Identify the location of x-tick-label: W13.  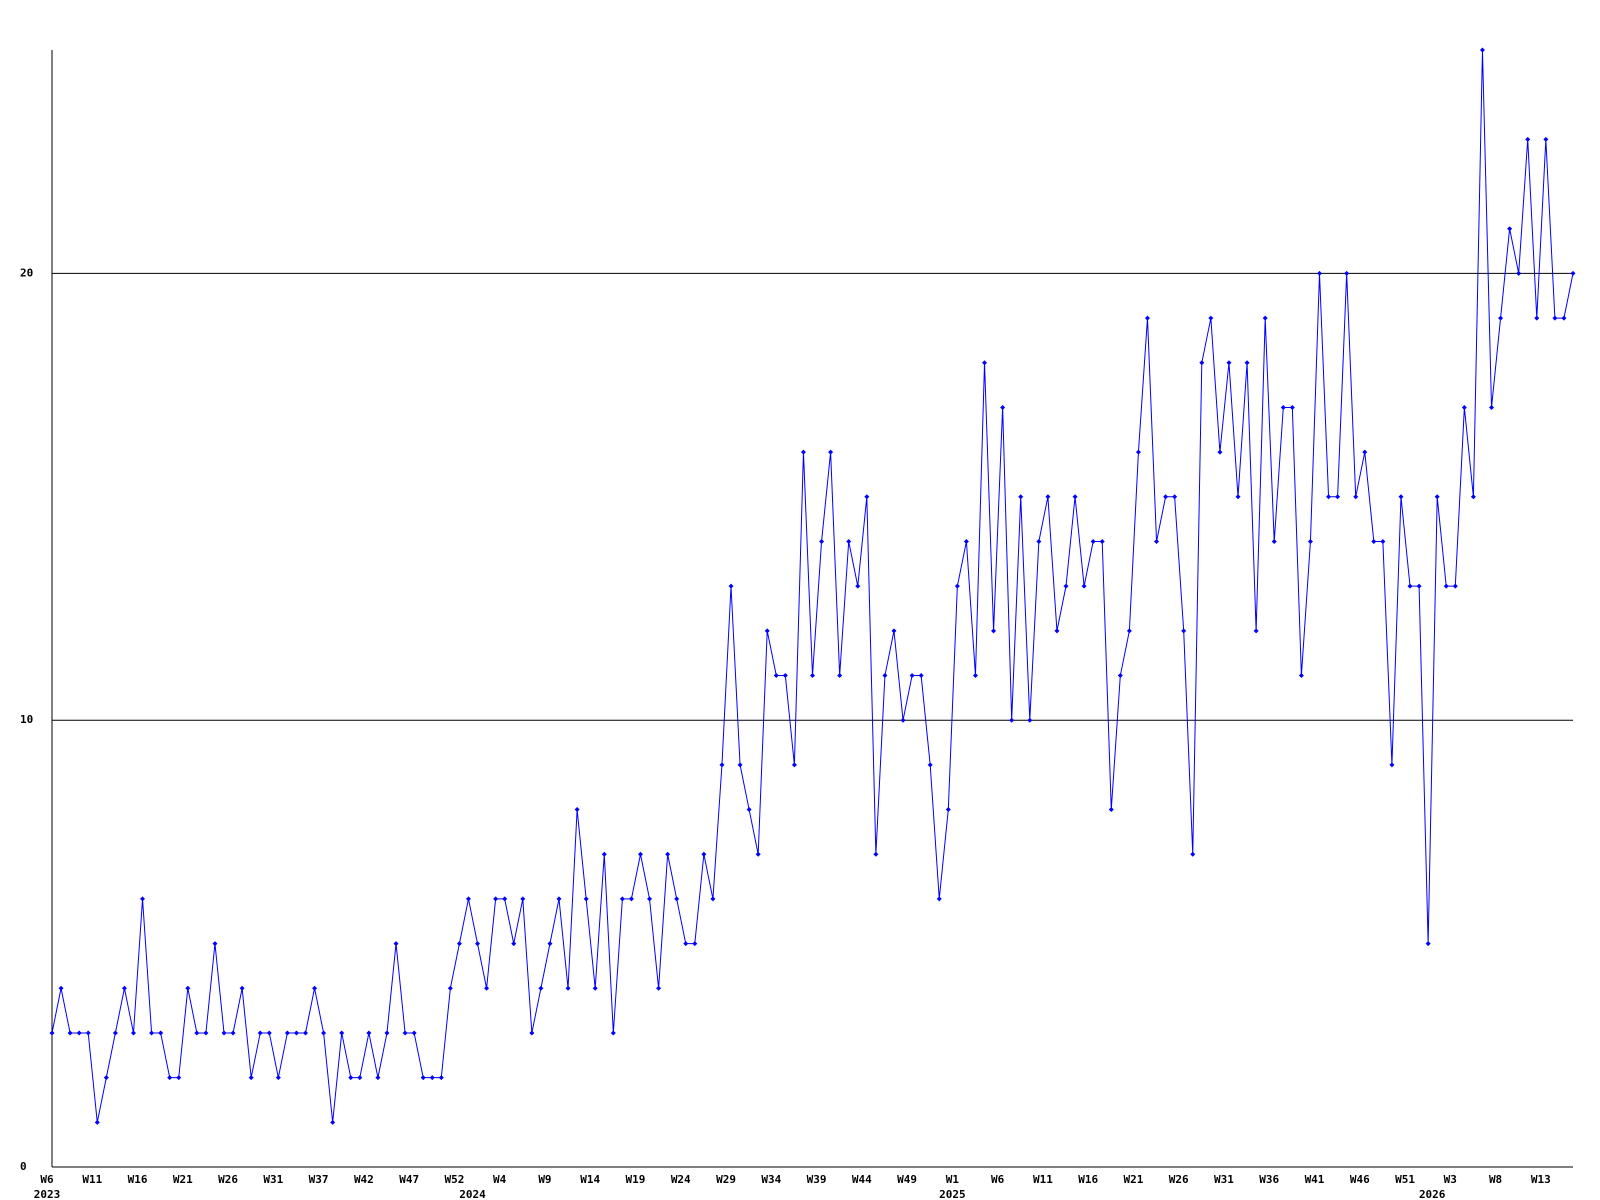
(1541, 1179).